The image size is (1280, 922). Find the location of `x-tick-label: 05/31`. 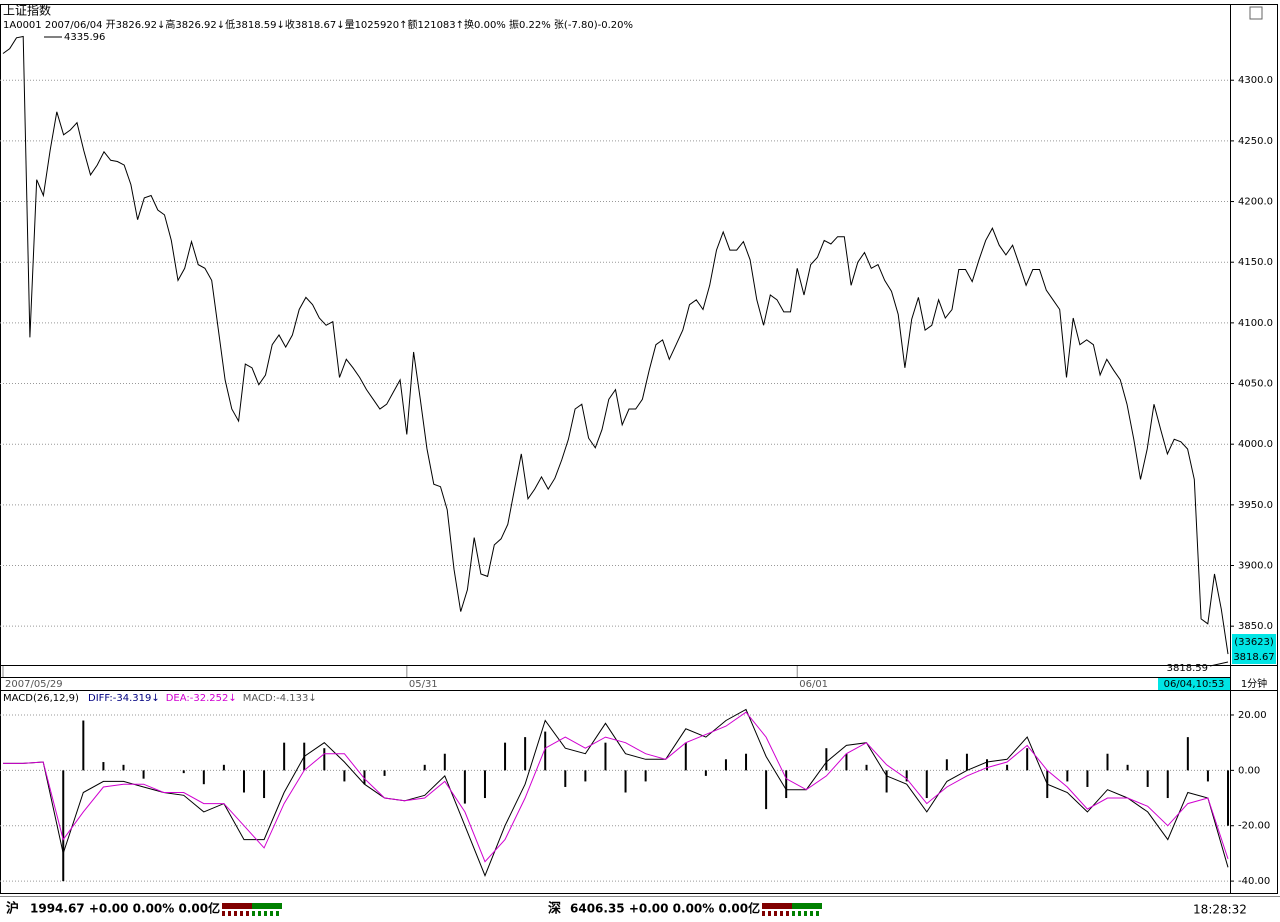

x-tick-label: 05/31 is located at coordinates (423, 684).